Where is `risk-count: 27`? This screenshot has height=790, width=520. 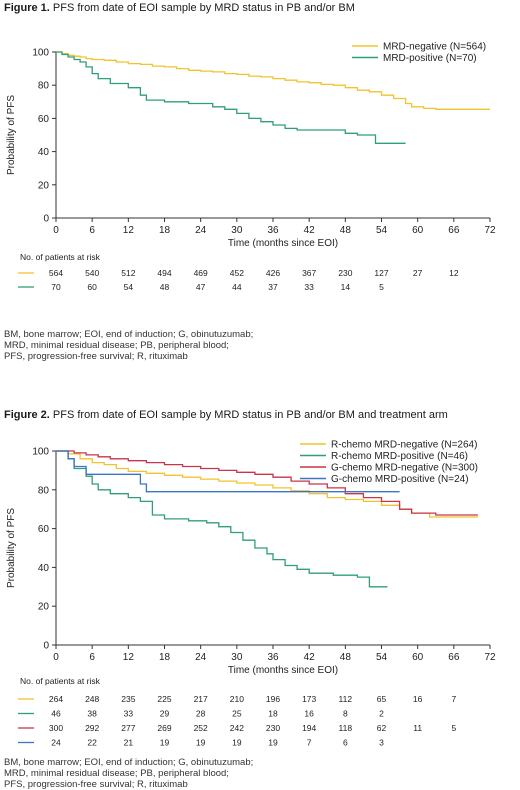
risk-count: 27 is located at coordinates (418, 273).